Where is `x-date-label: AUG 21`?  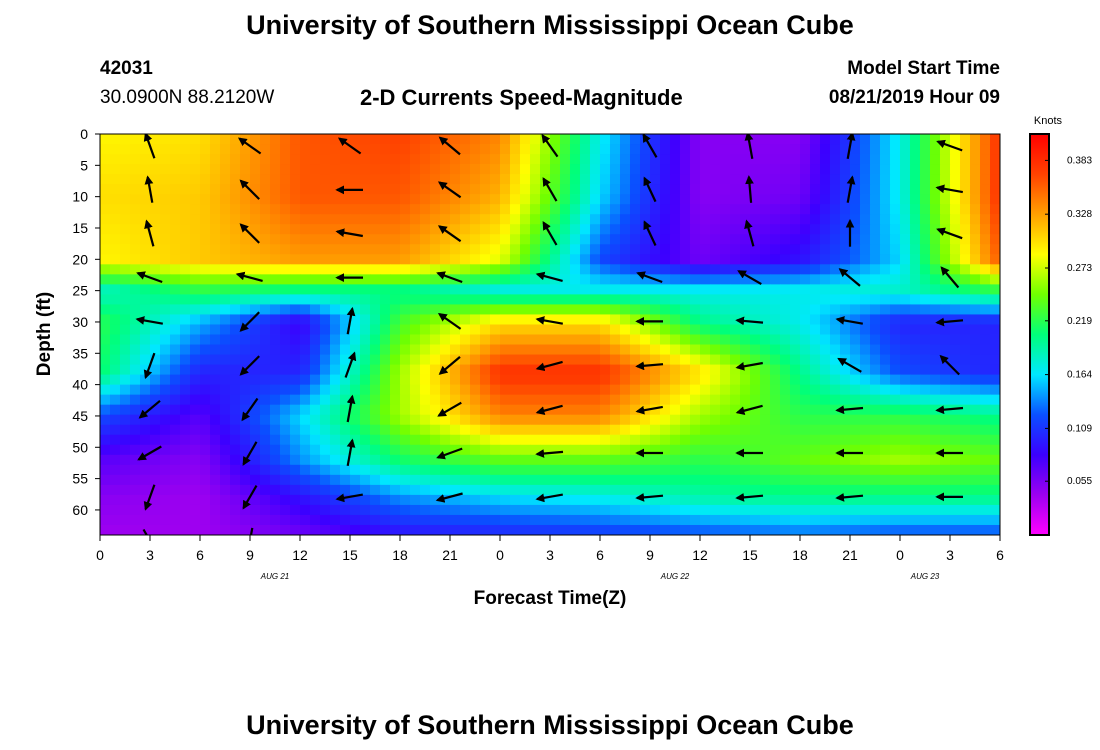 x-date-label: AUG 21 is located at coordinates (274, 576).